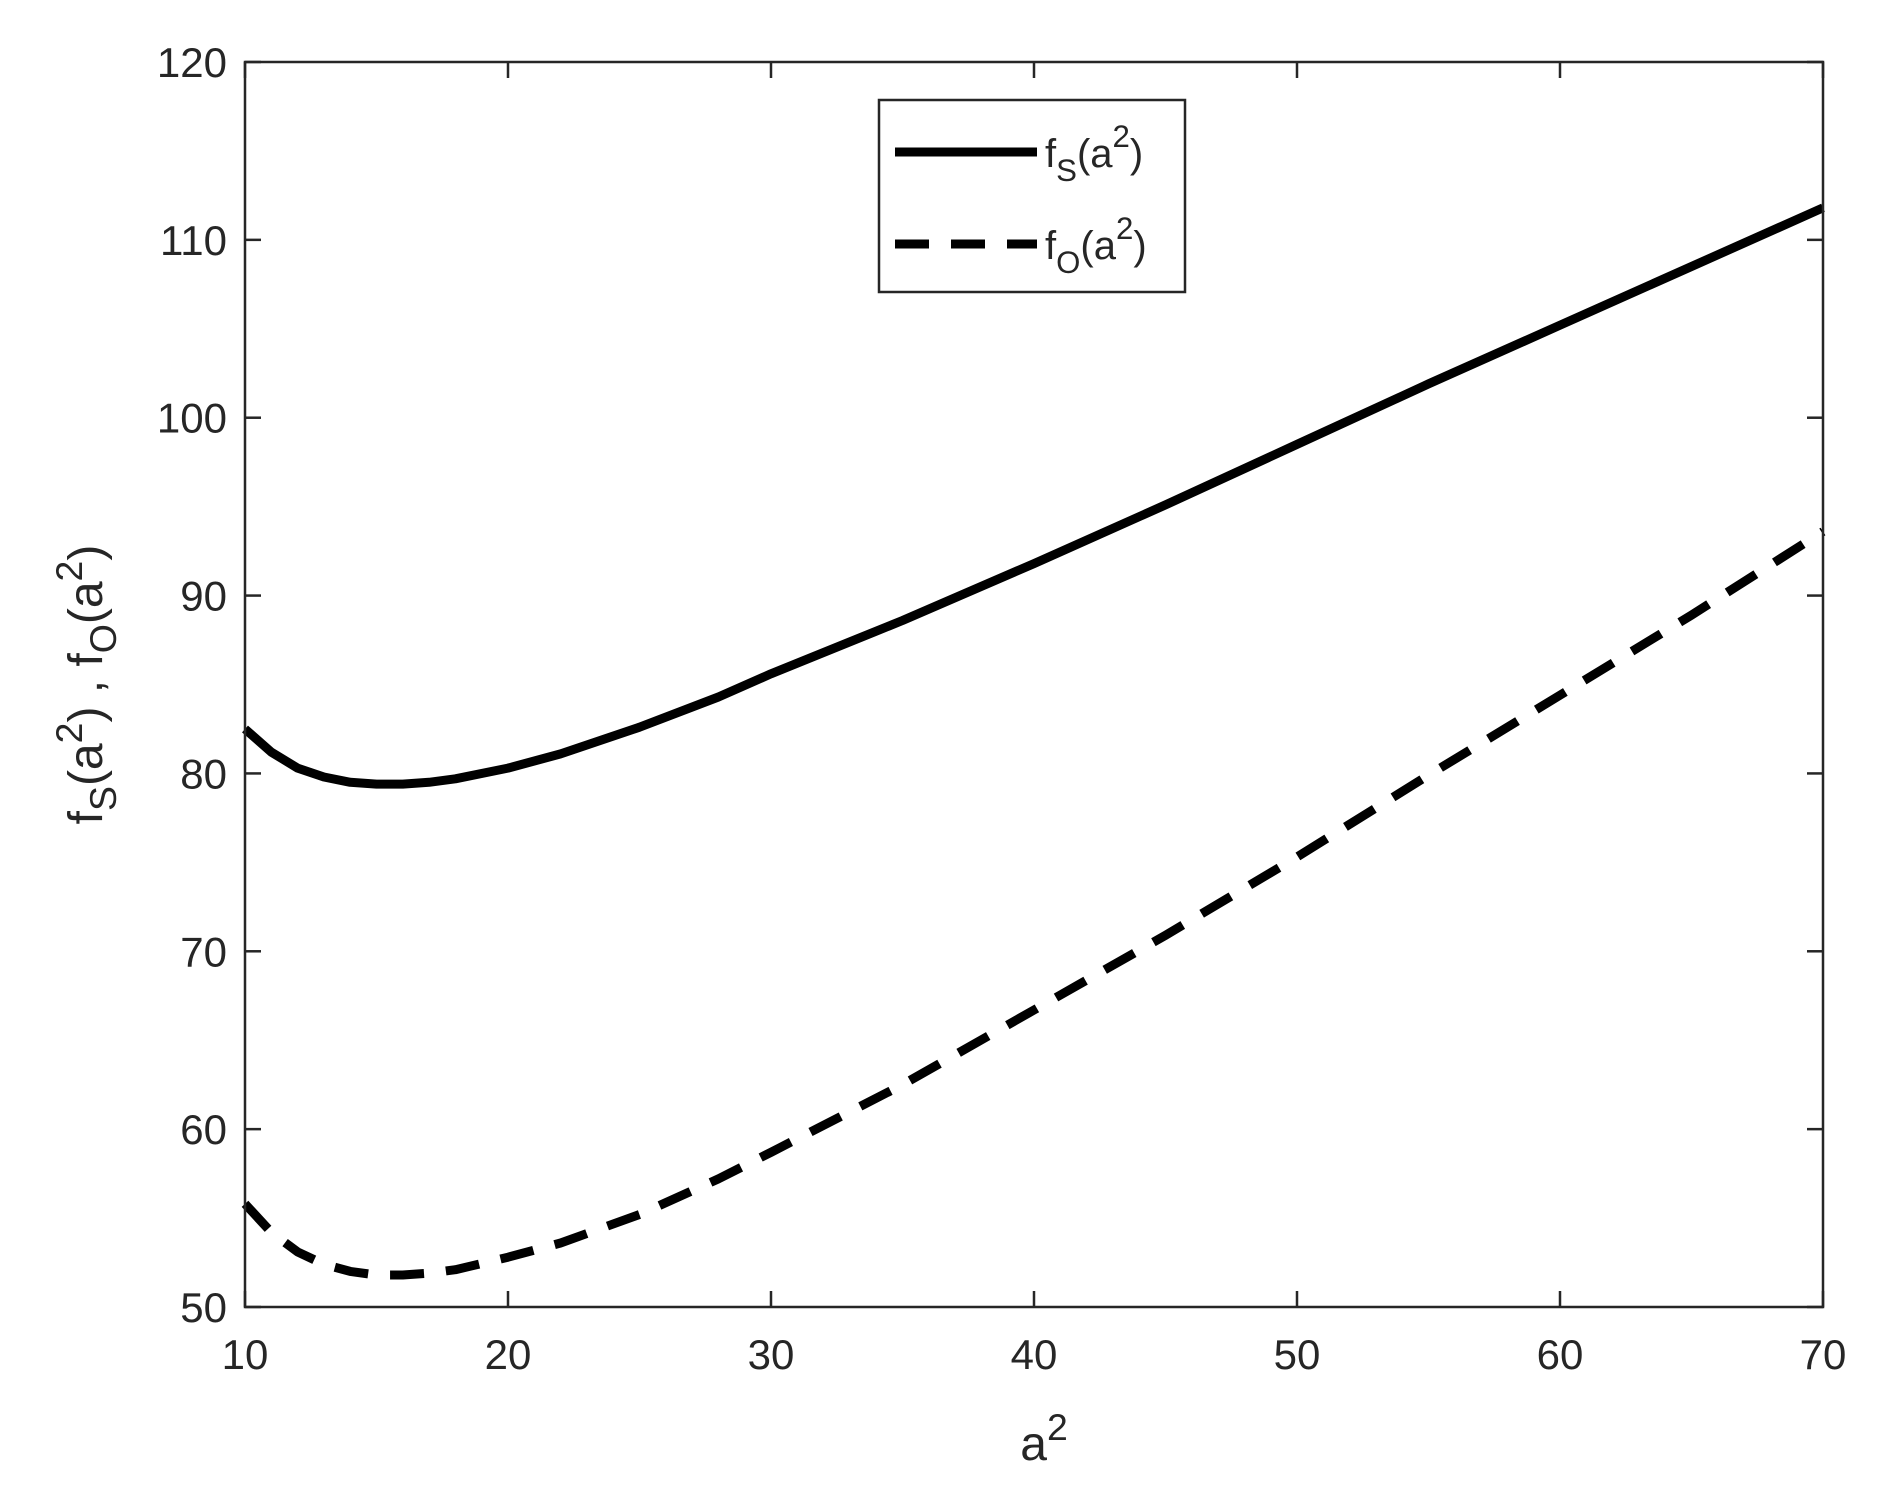  What do you see at coordinates (1139, 246) in the screenshot?
I see `legend-label-2-part: )` at bounding box center [1139, 246].